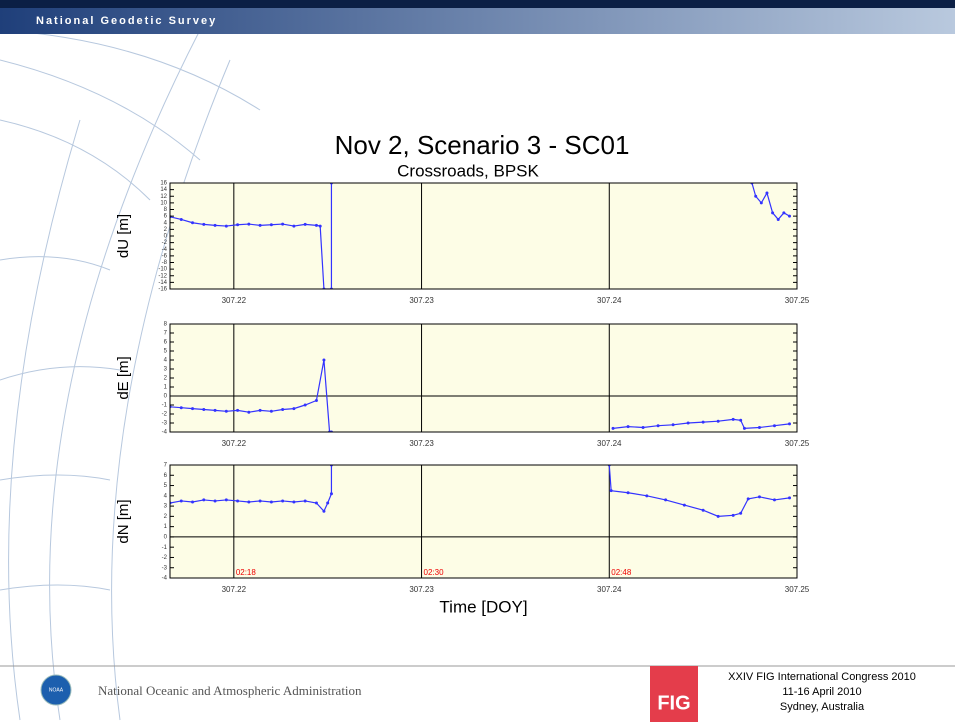 The image size is (955, 728). I want to click on x-tick-label: 307.24, so click(609, 300).